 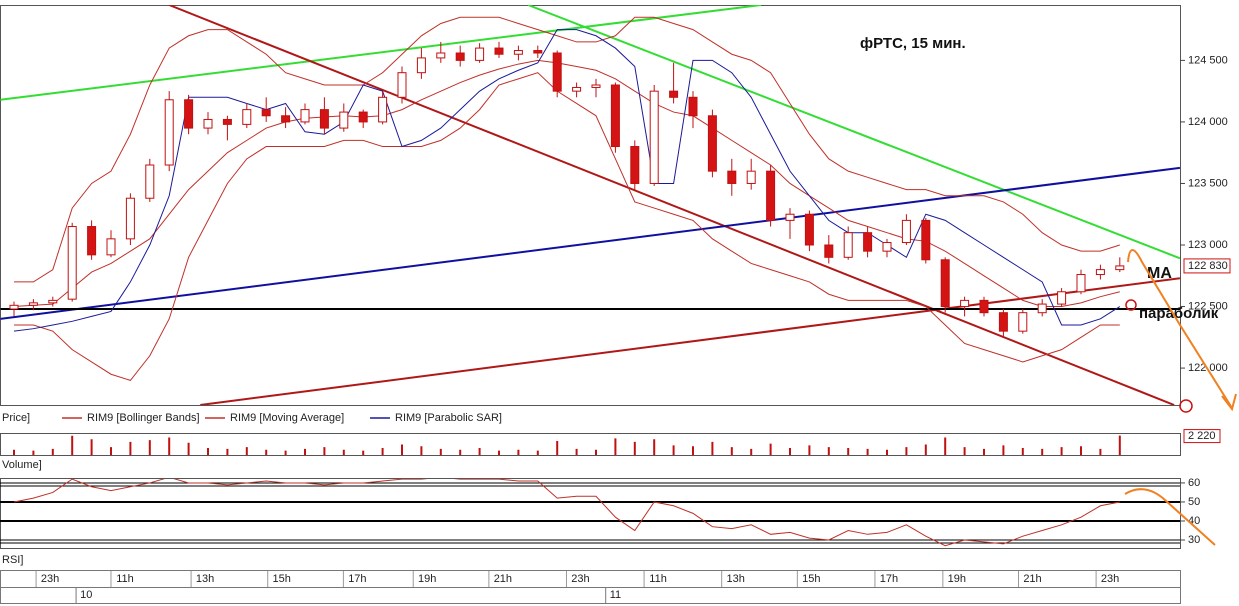 I want to click on y-tick-label: 60, so click(x=1194, y=483).